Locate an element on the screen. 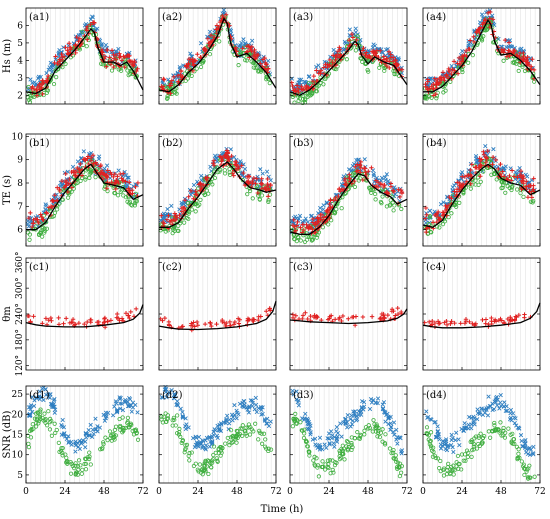 The width and height of the screenshot is (550, 519). panel-label: (b1) is located at coordinates (39, 143).